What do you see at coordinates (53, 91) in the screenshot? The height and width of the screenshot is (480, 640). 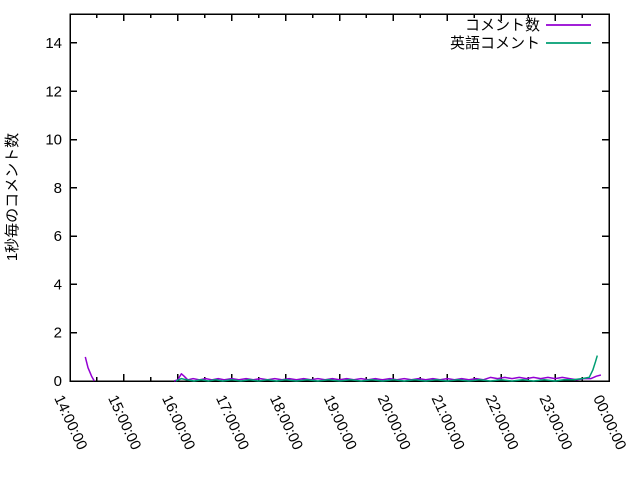 I see `y-tick-label: 12` at bounding box center [53, 91].